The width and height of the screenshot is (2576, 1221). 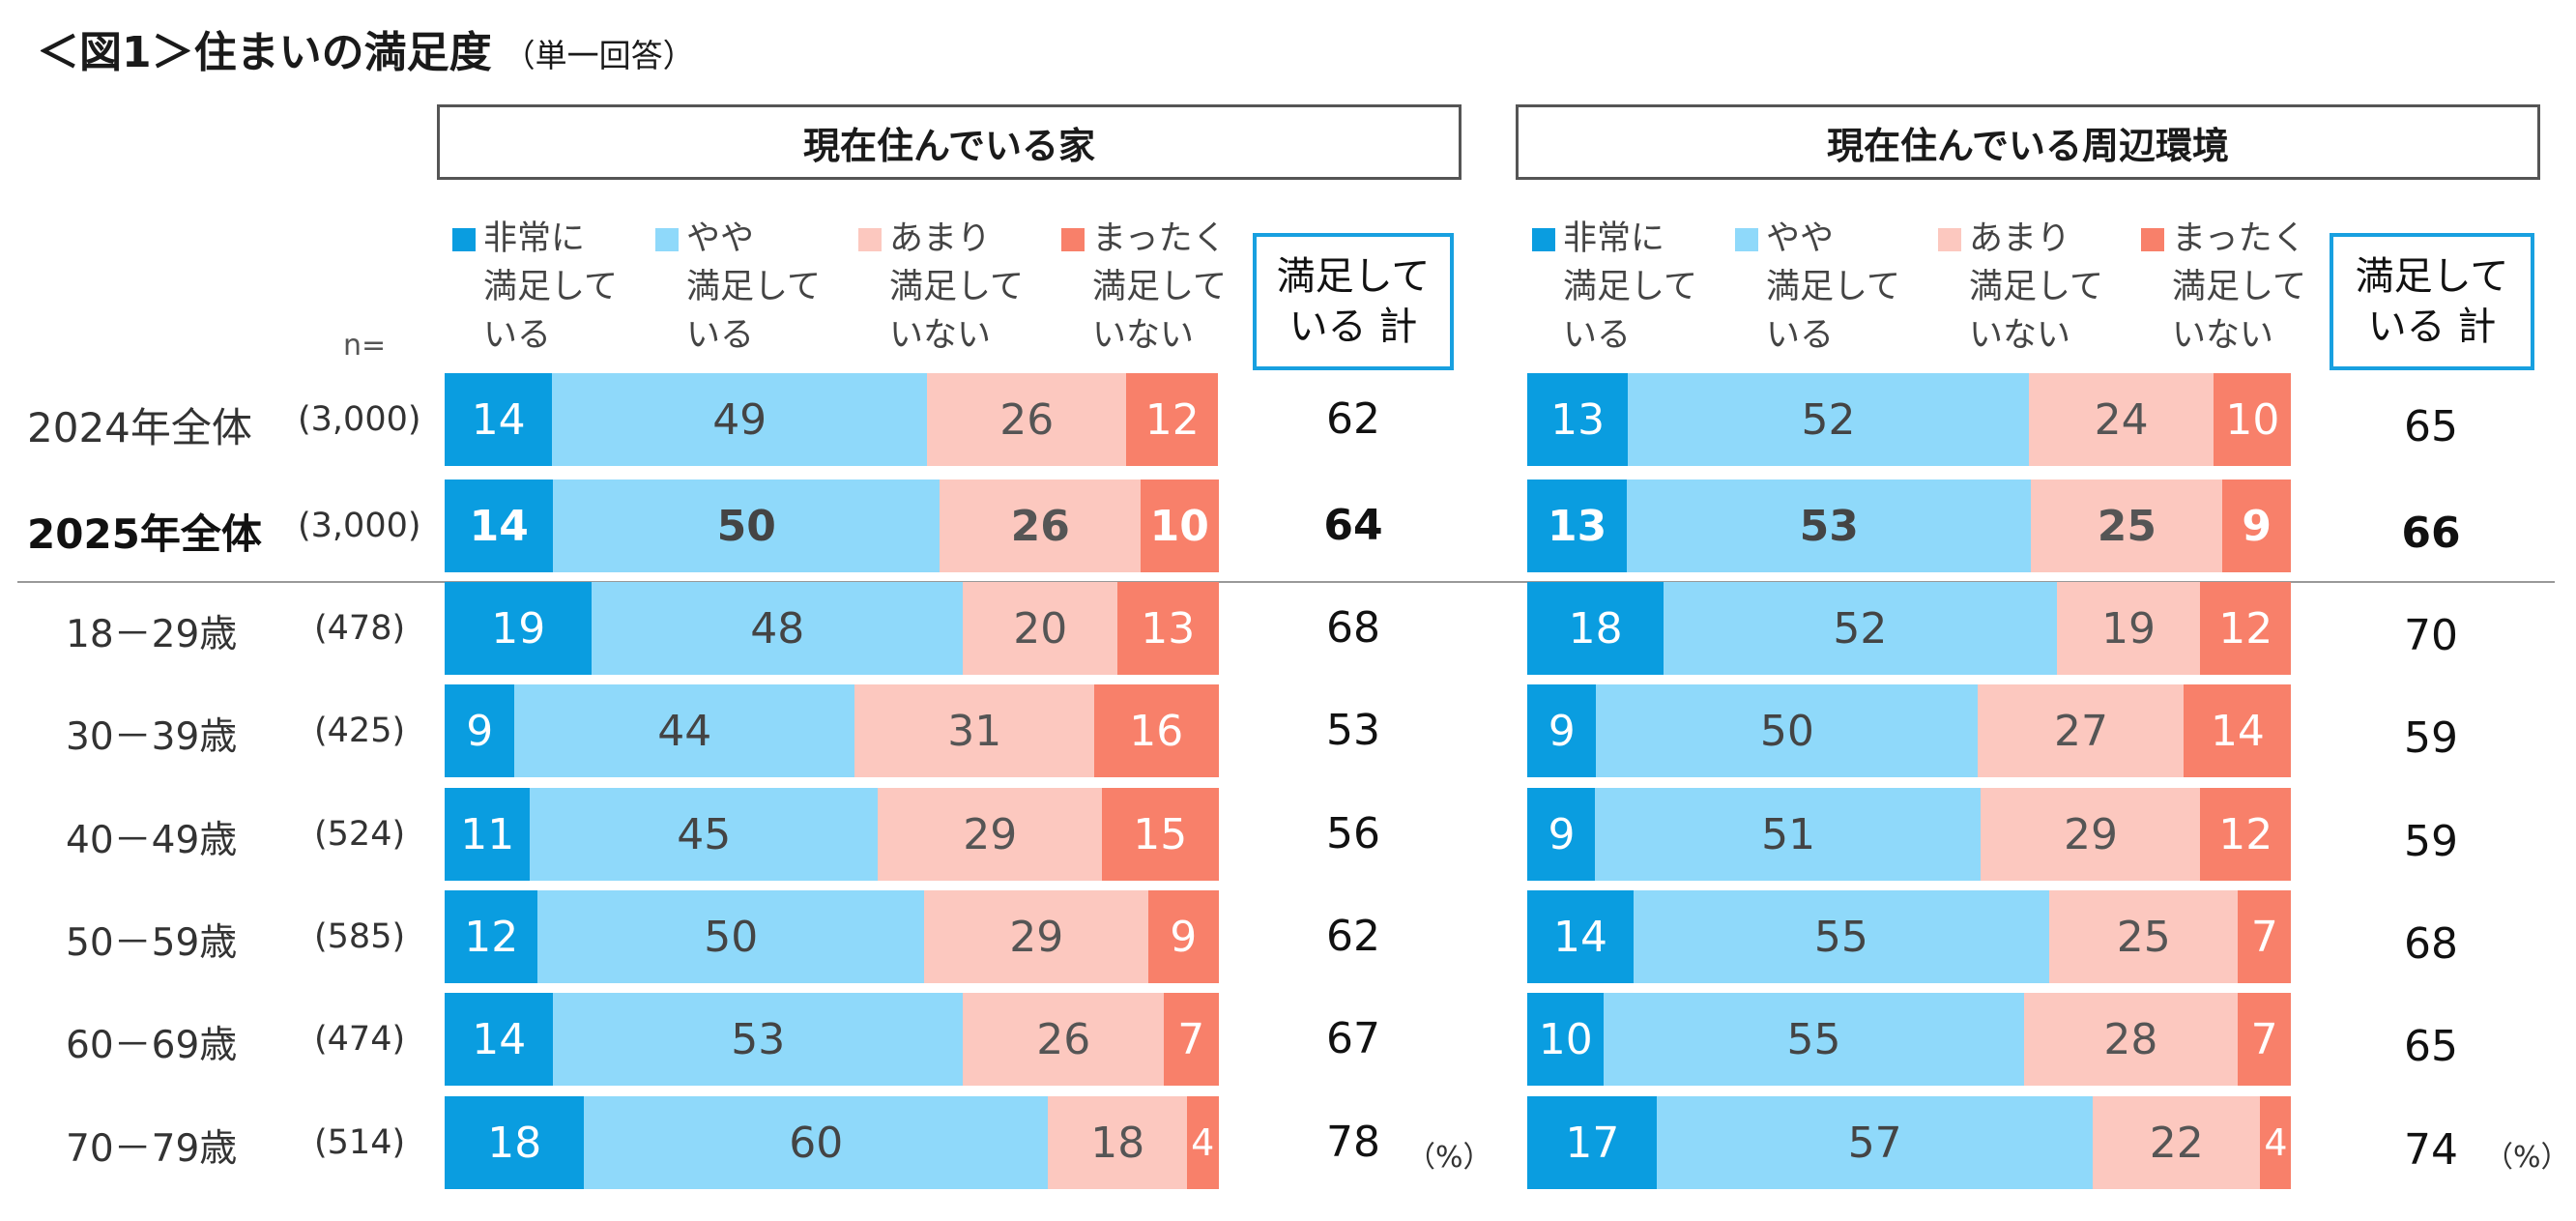 I want to click on legend-label: やや 満足して いる, so click(x=753, y=287).